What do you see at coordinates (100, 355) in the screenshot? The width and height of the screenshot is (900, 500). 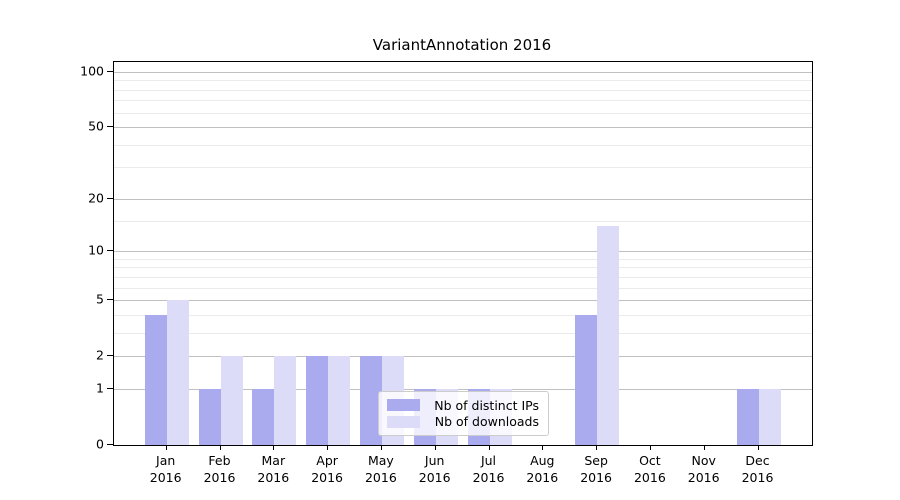 I see `y-tick-label: 2` at bounding box center [100, 355].